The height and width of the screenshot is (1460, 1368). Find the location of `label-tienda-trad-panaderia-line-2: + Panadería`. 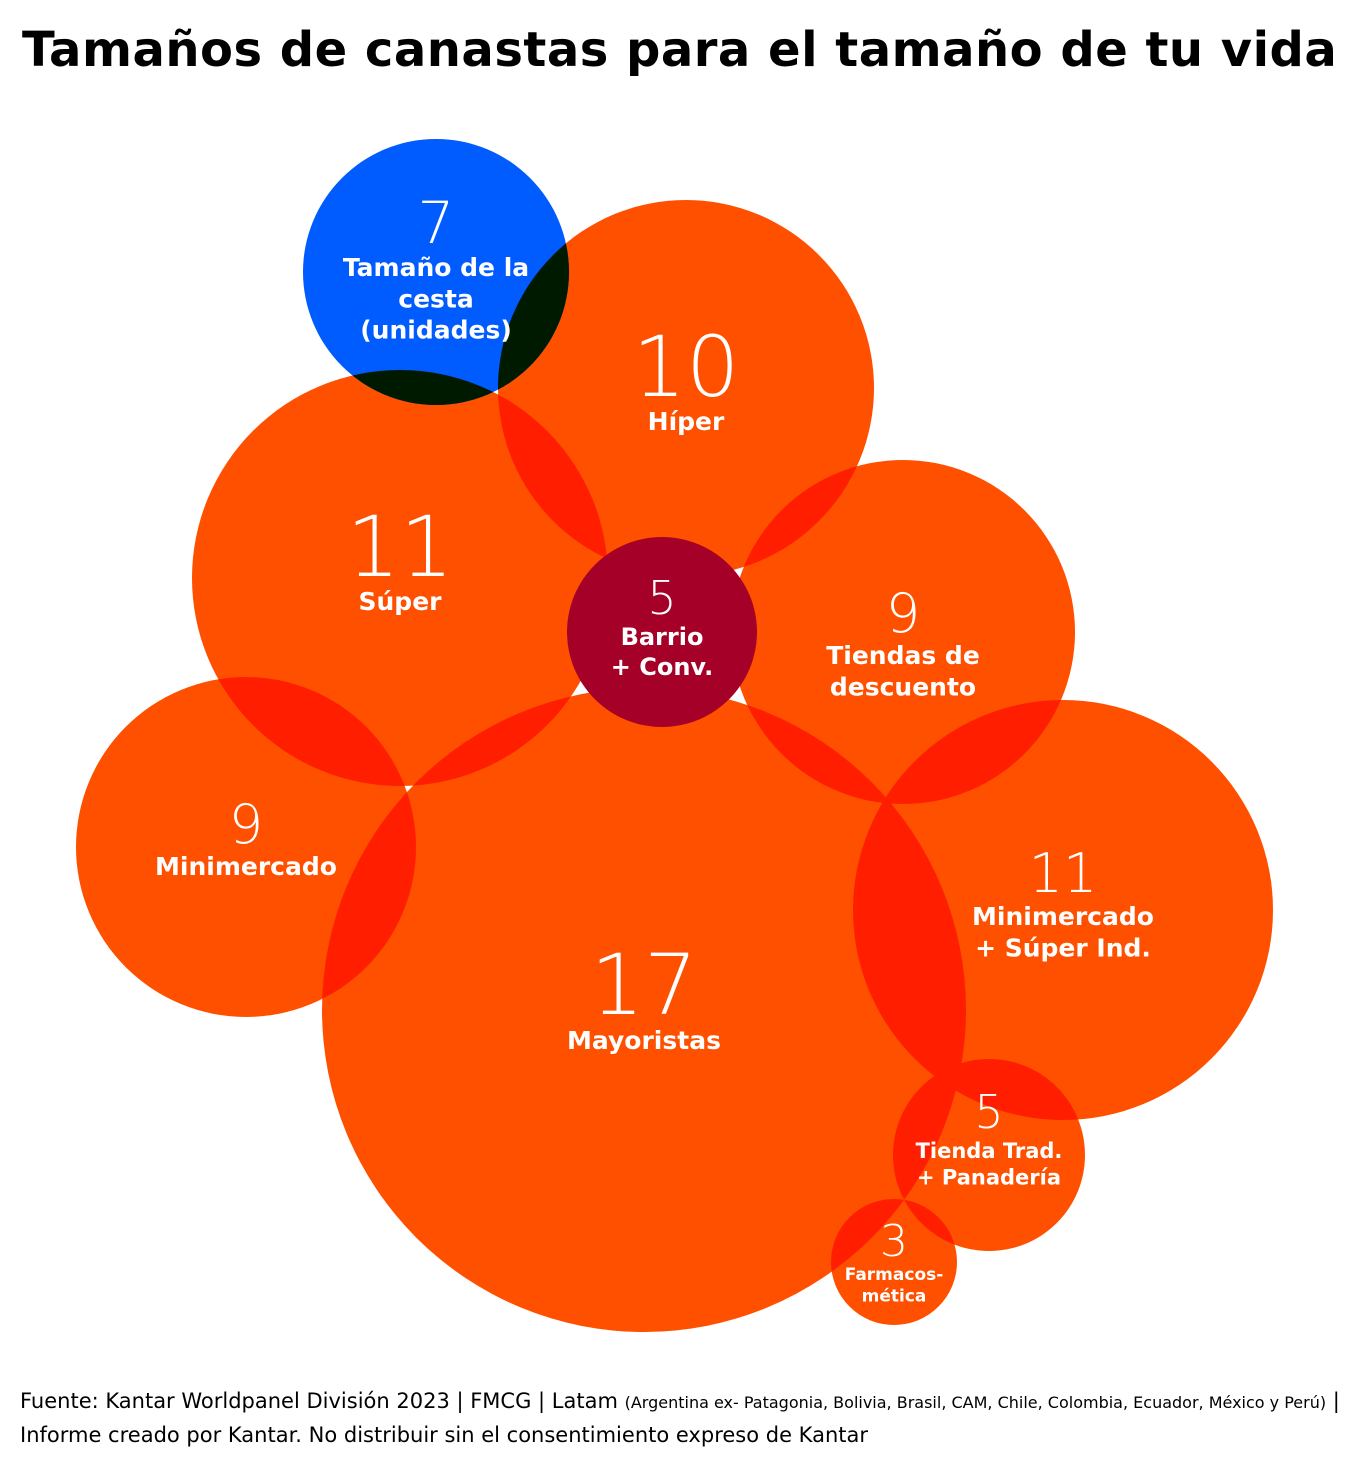

label-tienda-trad-panaderia-line-2: + Panadería is located at coordinates (989, 1177).